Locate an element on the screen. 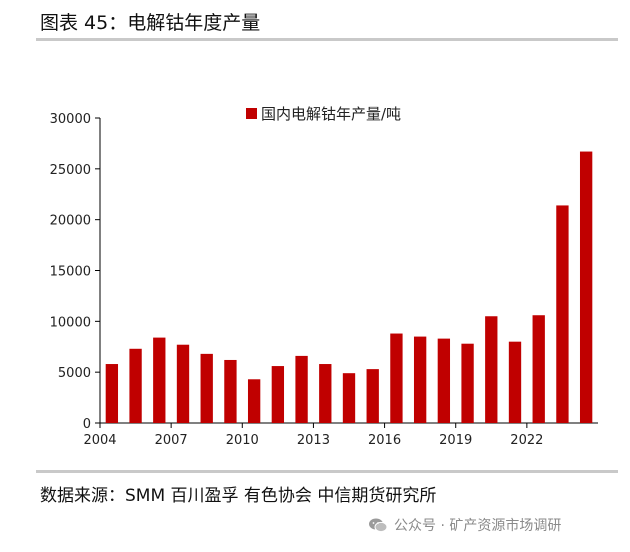  top-divider is located at coordinates (327, 39).